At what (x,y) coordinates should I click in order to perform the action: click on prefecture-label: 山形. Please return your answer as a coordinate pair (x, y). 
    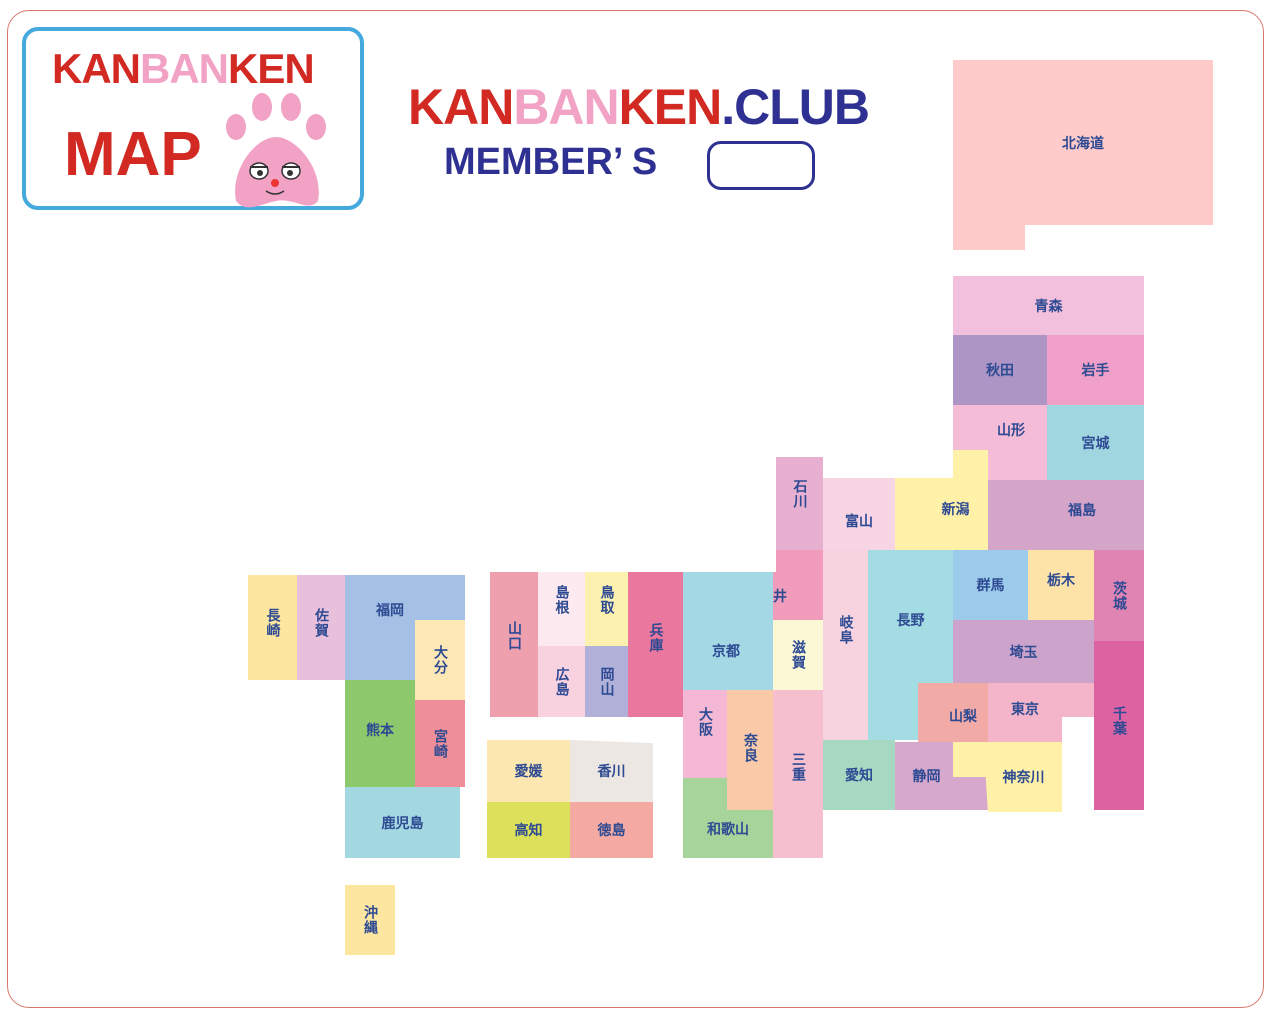
    Looking at the image, I should click on (1011, 431).